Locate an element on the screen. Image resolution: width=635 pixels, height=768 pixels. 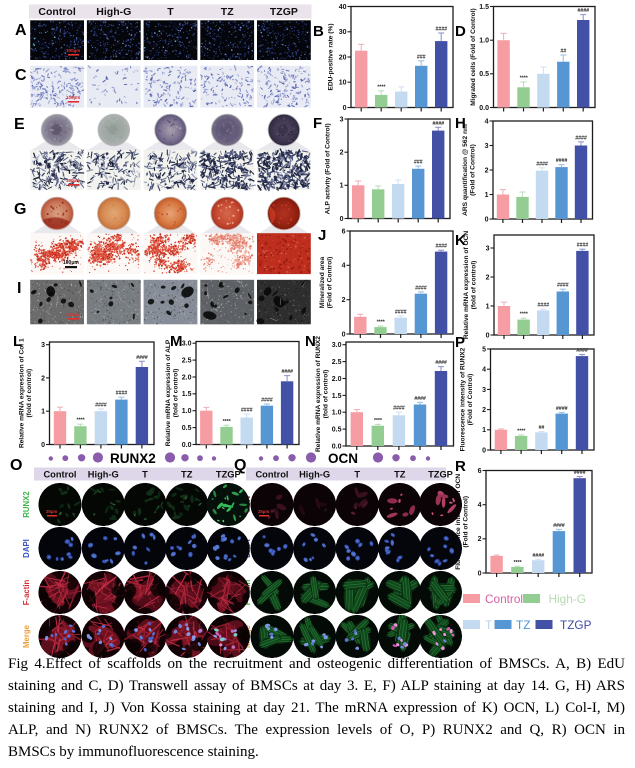
svg-text: 20 is located at coordinates (343, 57).